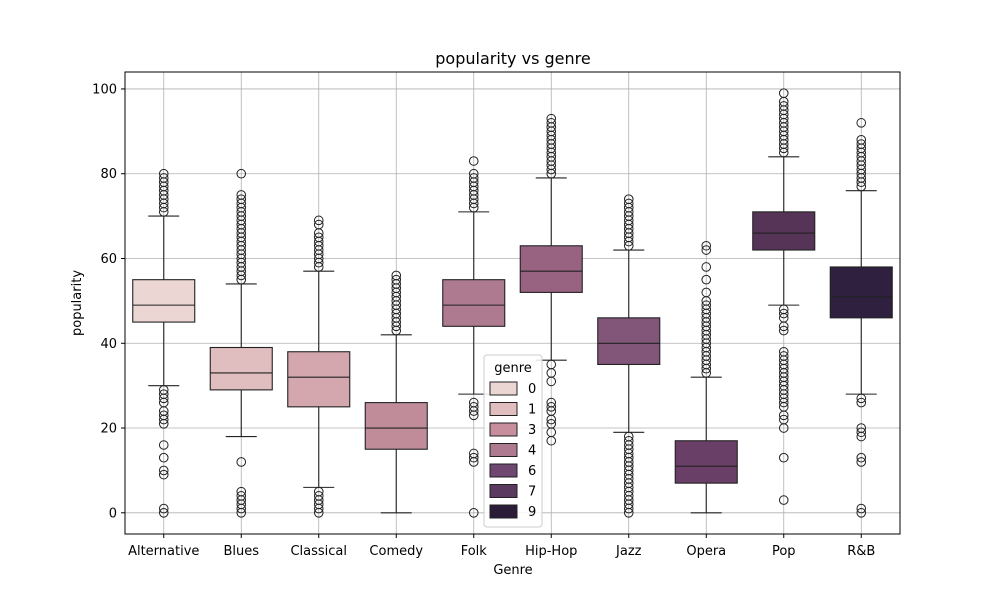  I want to click on x-tick-label: Classical, so click(318, 551).